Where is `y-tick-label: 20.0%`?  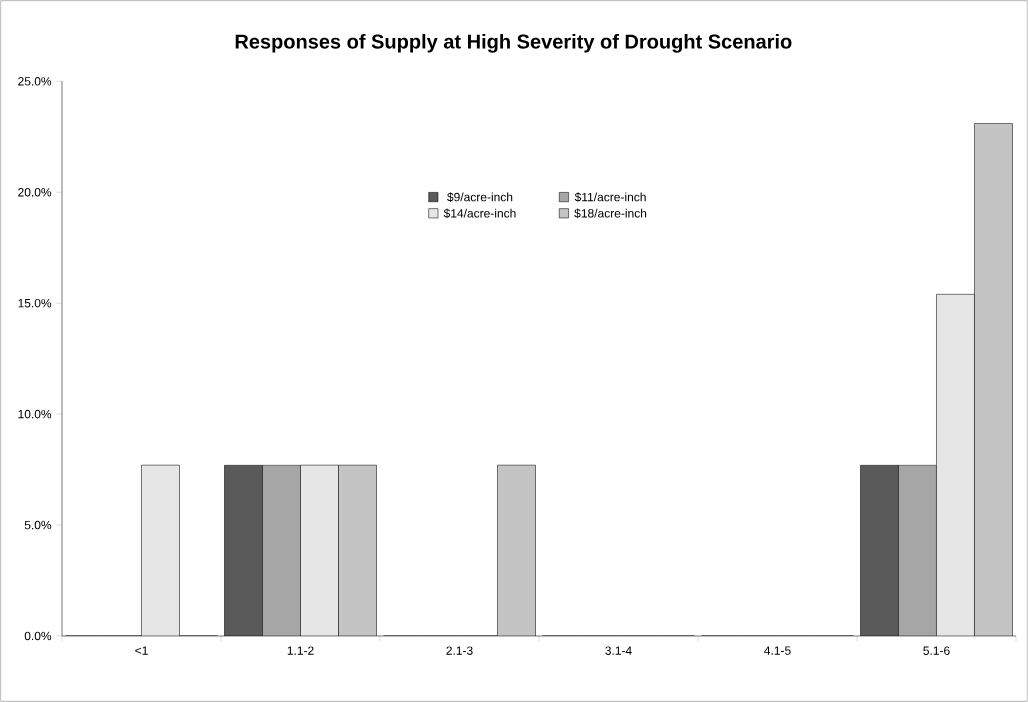 y-tick-label: 20.0% is located at coordinates (35, 192).